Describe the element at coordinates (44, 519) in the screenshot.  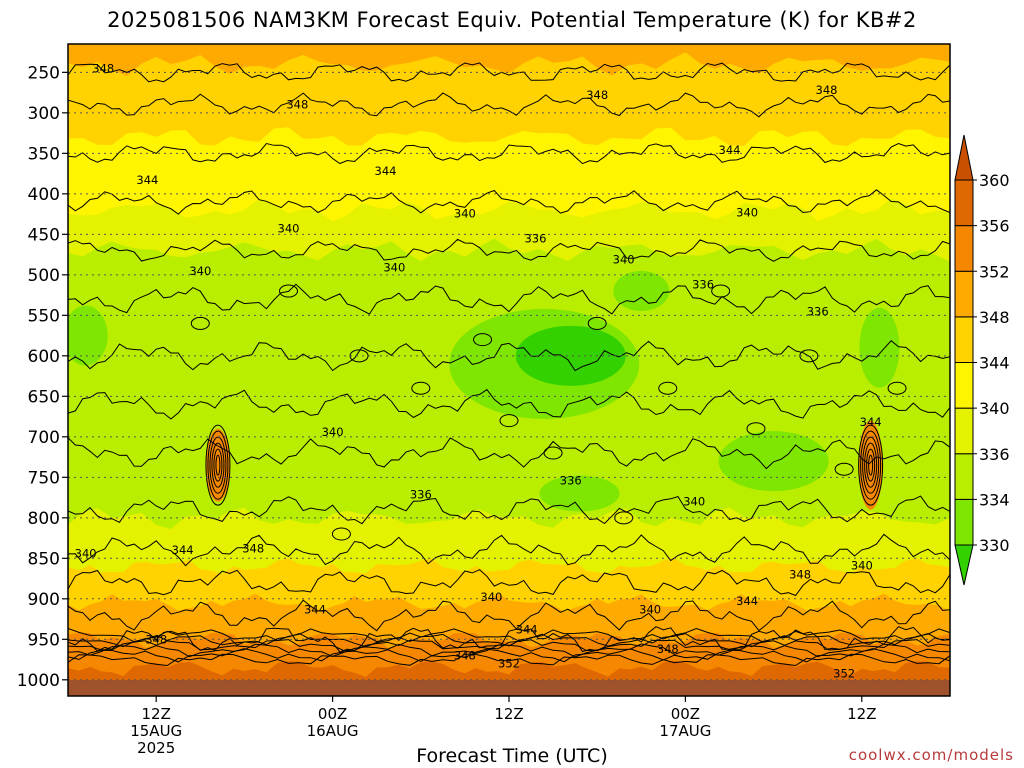
I see `y-tick-label: 800` at that location.